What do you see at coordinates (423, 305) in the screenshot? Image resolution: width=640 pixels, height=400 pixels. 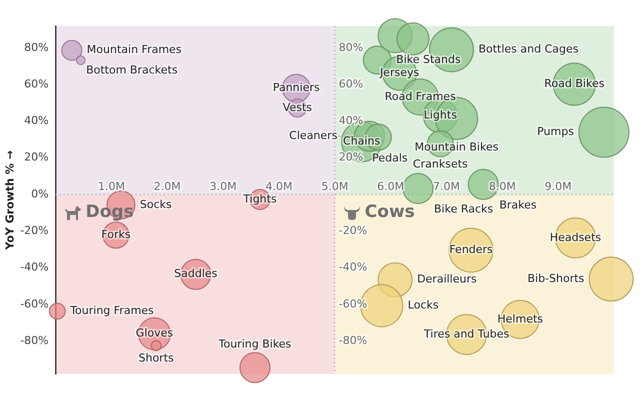 I see `annotation: Locks` at bounding box center [423, 305].